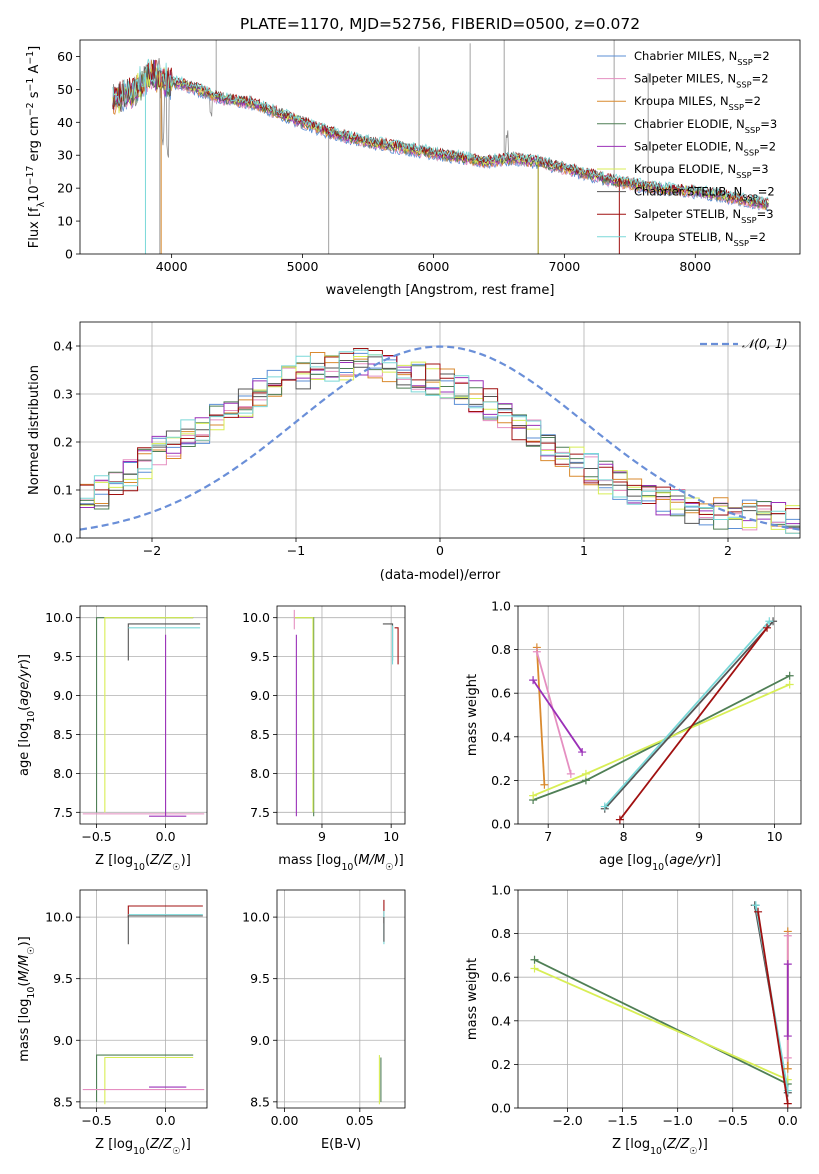  I want to click on x-tick-label: 9, so click(322, 836).